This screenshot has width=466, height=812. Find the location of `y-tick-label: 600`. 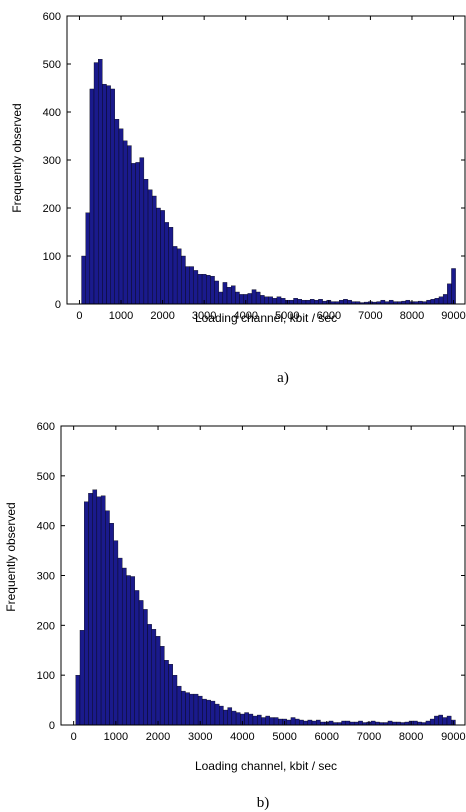

y-tick-label: 600 is located at coordinates (46, 427).